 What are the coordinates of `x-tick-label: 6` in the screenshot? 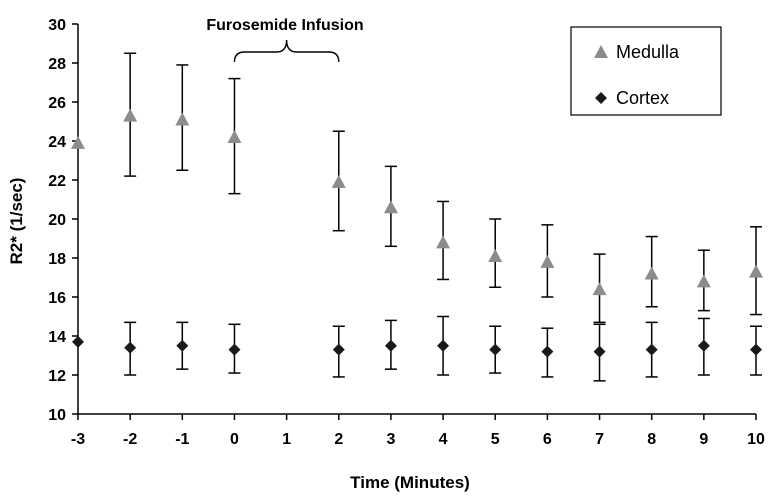 It's located at (547, 439).